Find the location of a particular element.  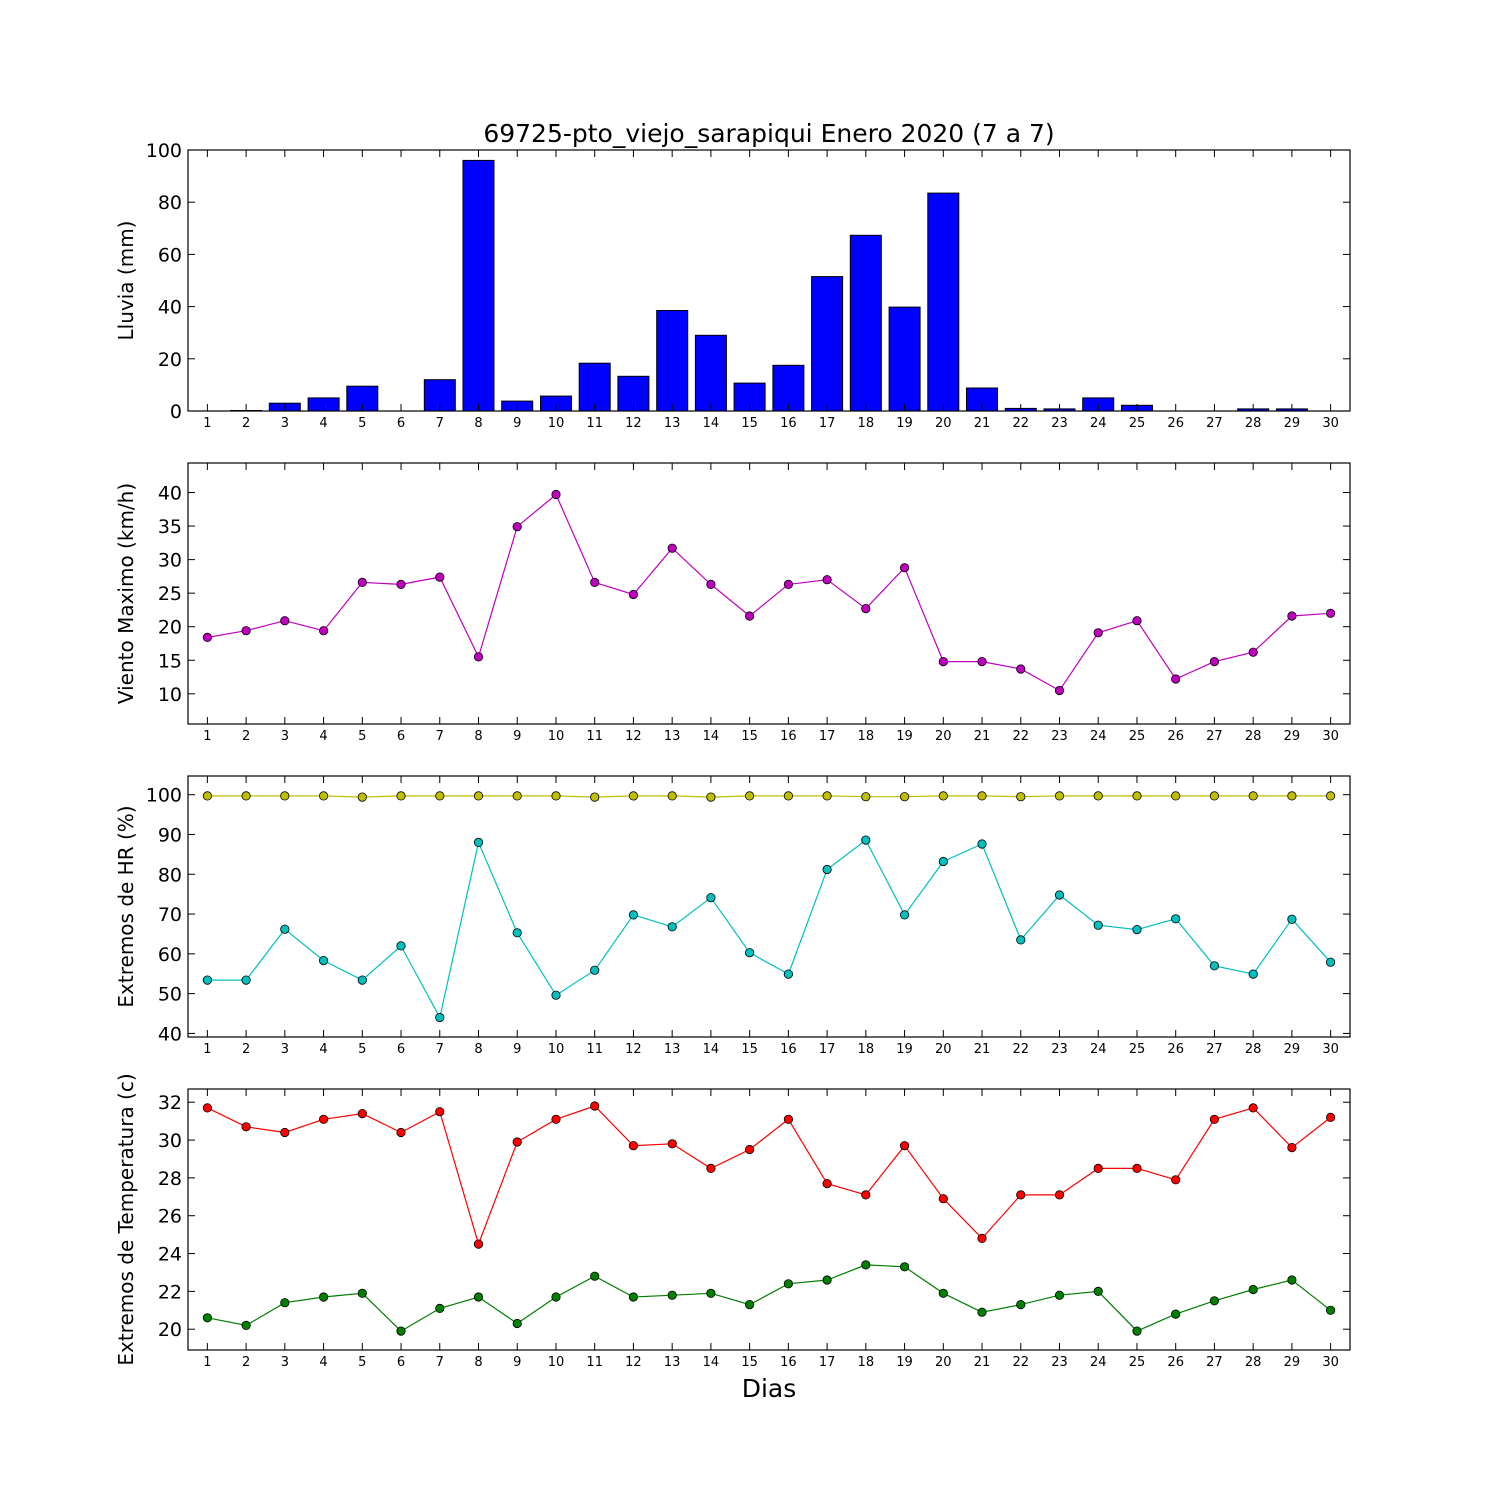

plot-frame is located at coordinates (769, 906).